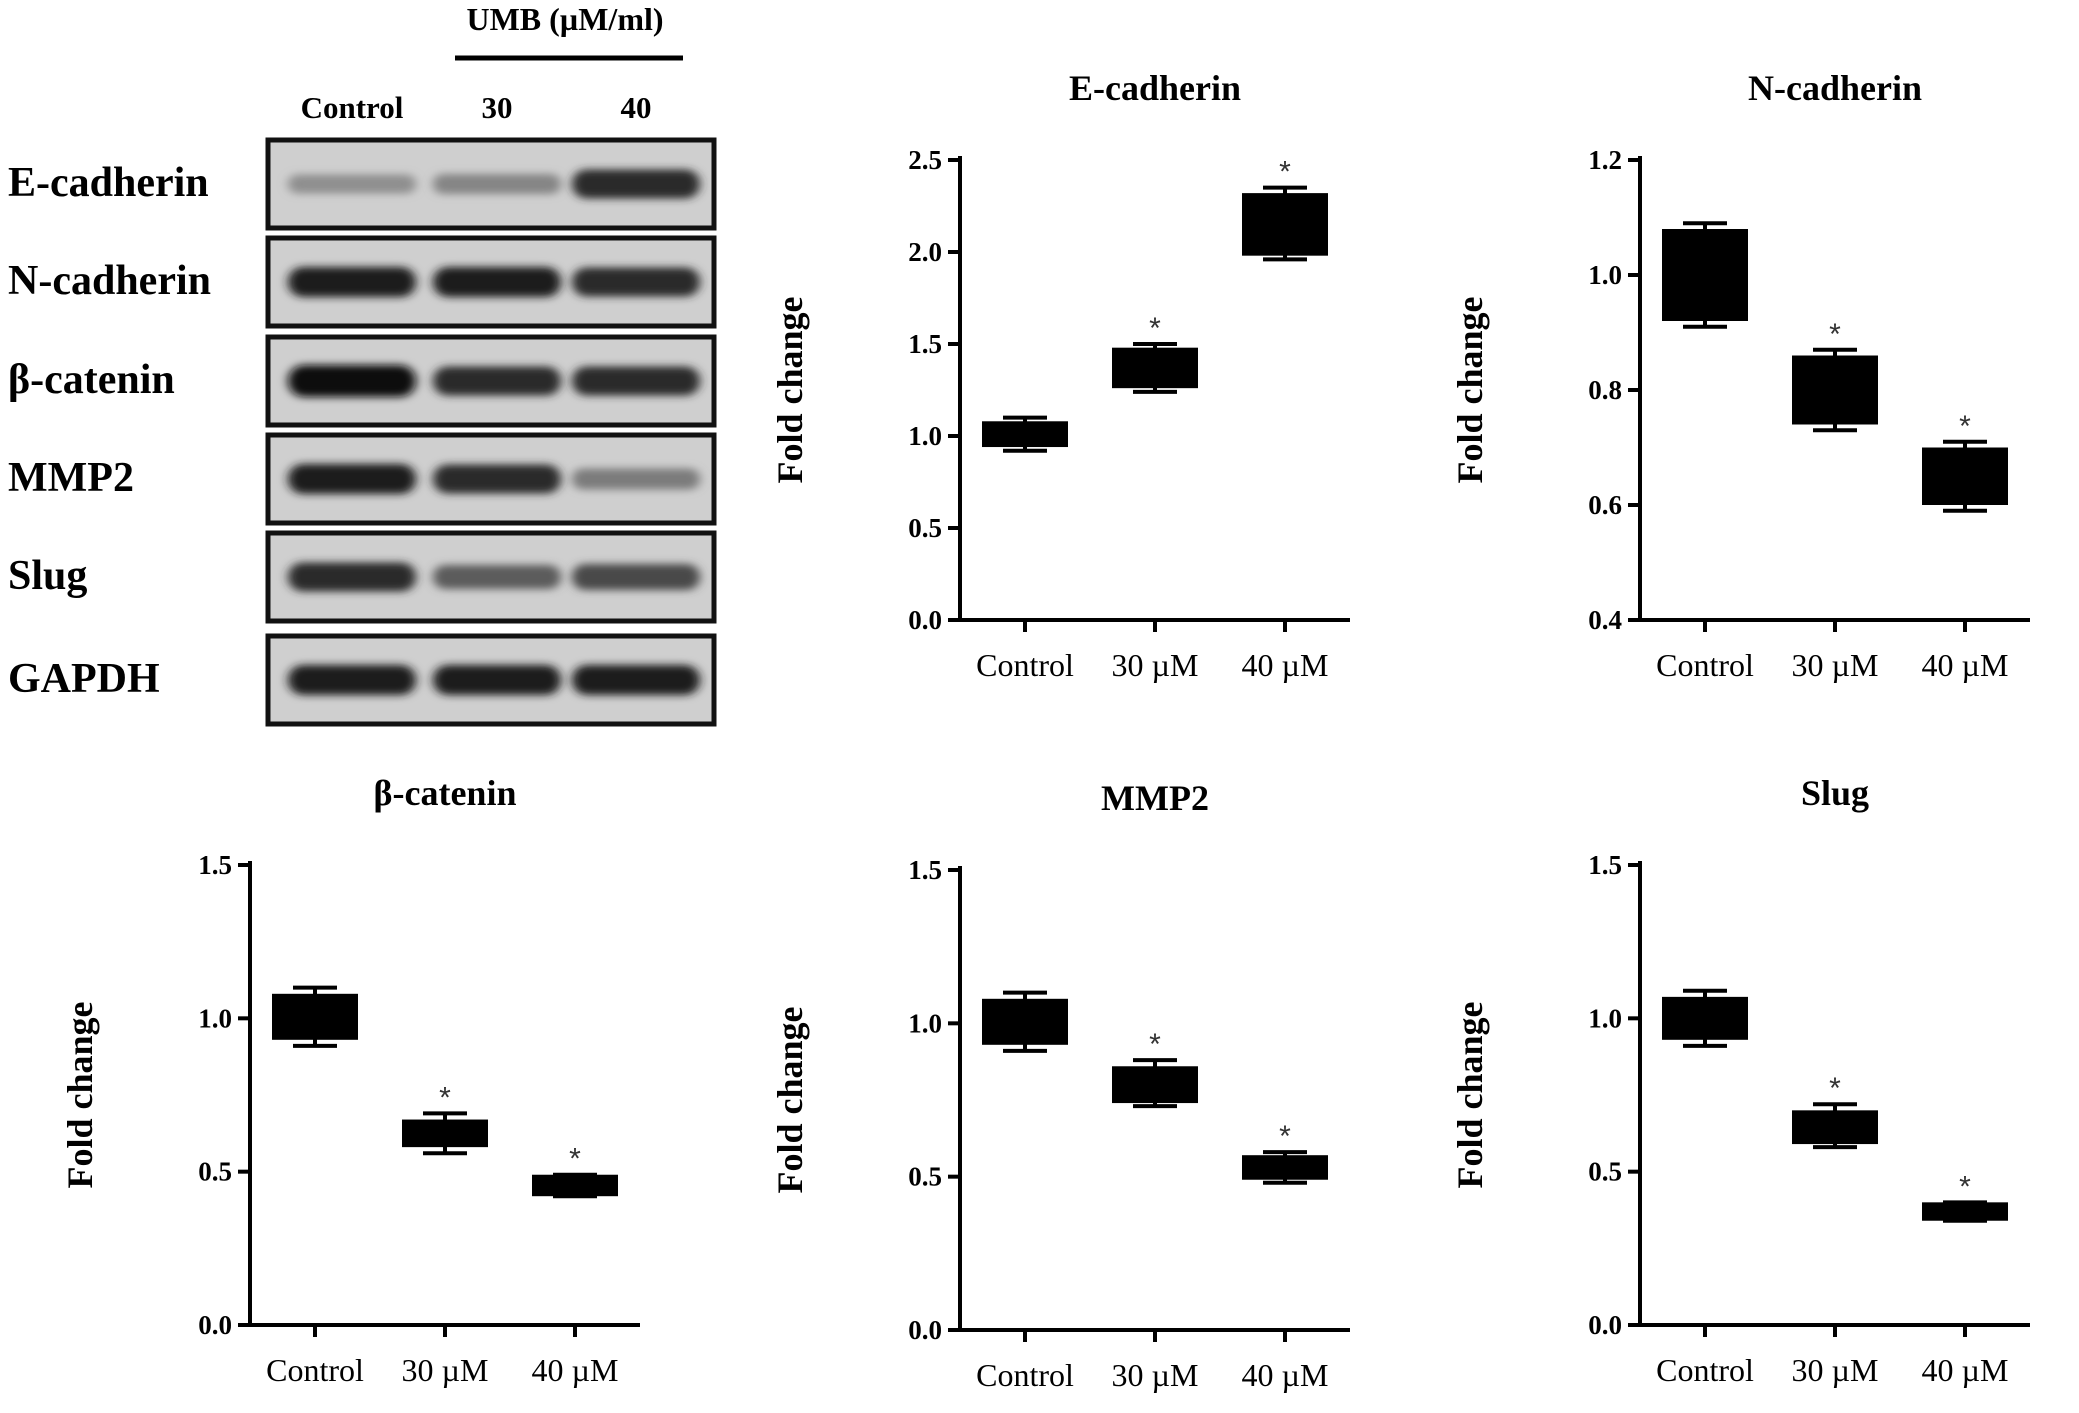 The width and height of the screenshot is (2079, 1413). I want to click on y-tick-label: 0.6, so click(1605, 505).